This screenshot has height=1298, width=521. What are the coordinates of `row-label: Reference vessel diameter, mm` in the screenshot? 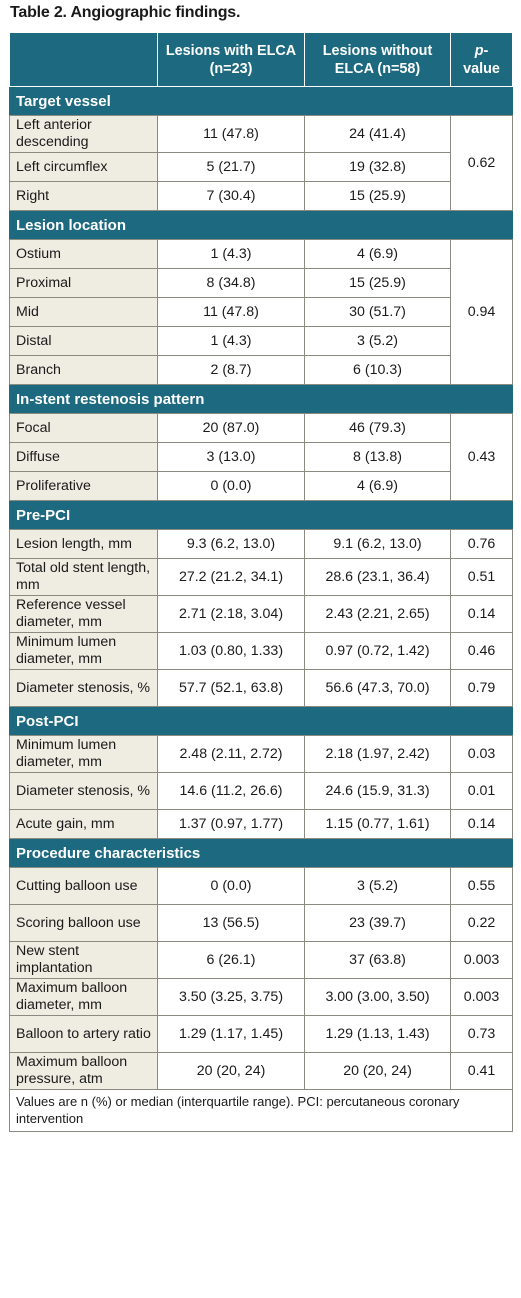 It's located at (83, 614).